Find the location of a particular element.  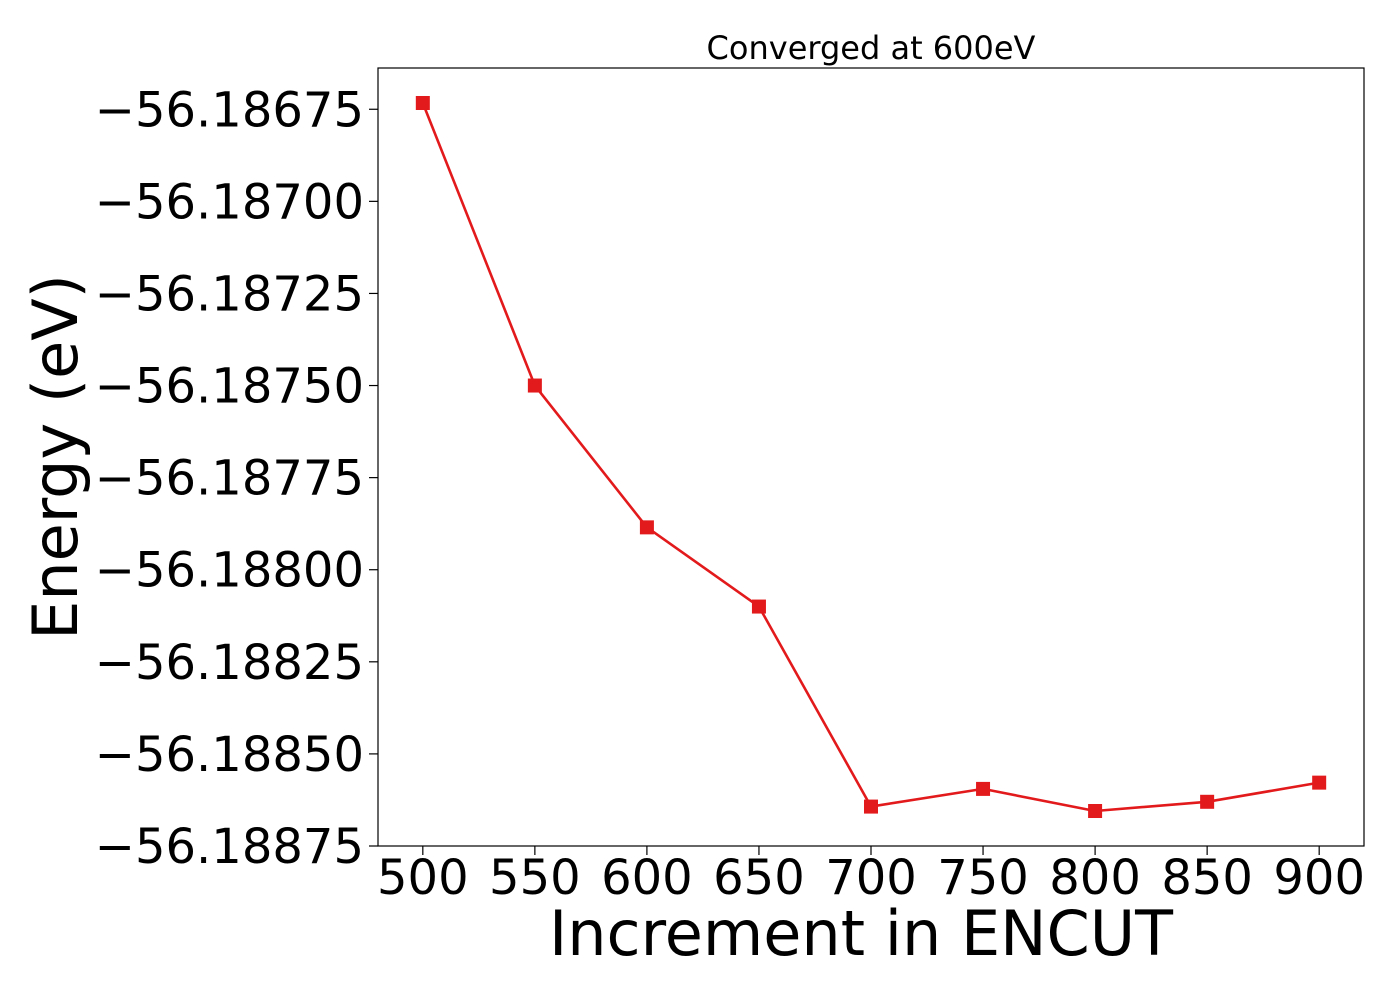

x-tick-label: 700 is located at coordinates (871, 878).